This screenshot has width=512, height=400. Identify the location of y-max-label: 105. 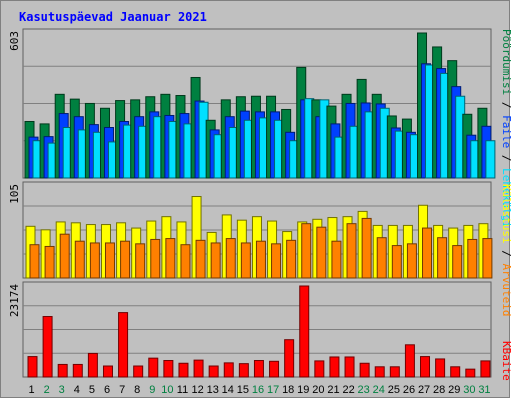
(14, 194).